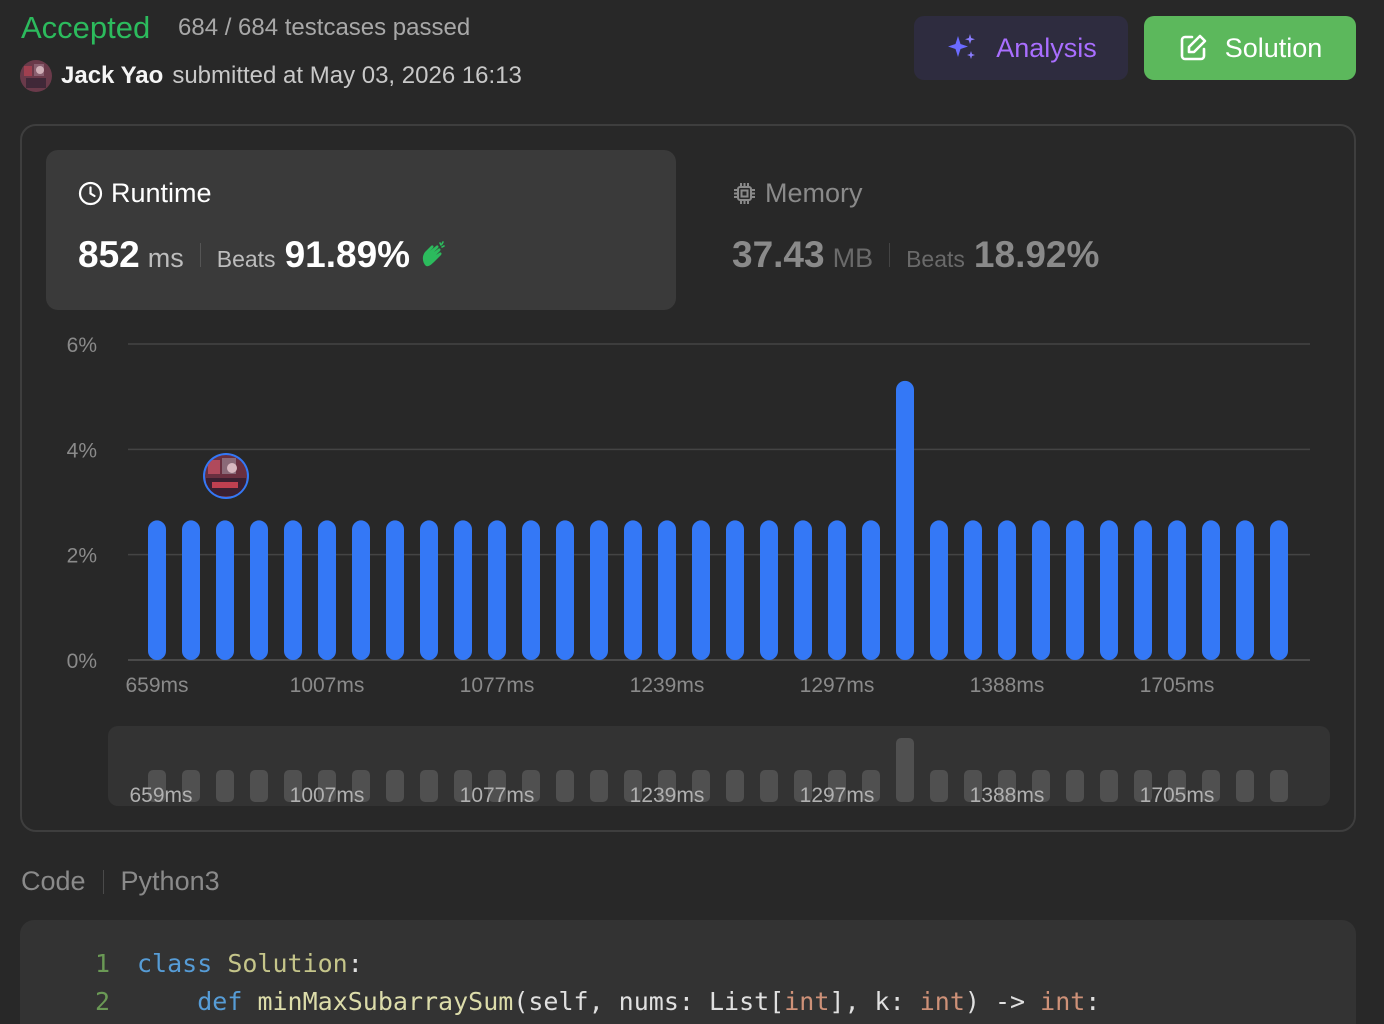 This screenshot has height=1024, width=1384. Describe the element at coordinates (263, 255) in the screenshot. I see `runtime-value-row: 852 ms Beats 91.89%` at that location.